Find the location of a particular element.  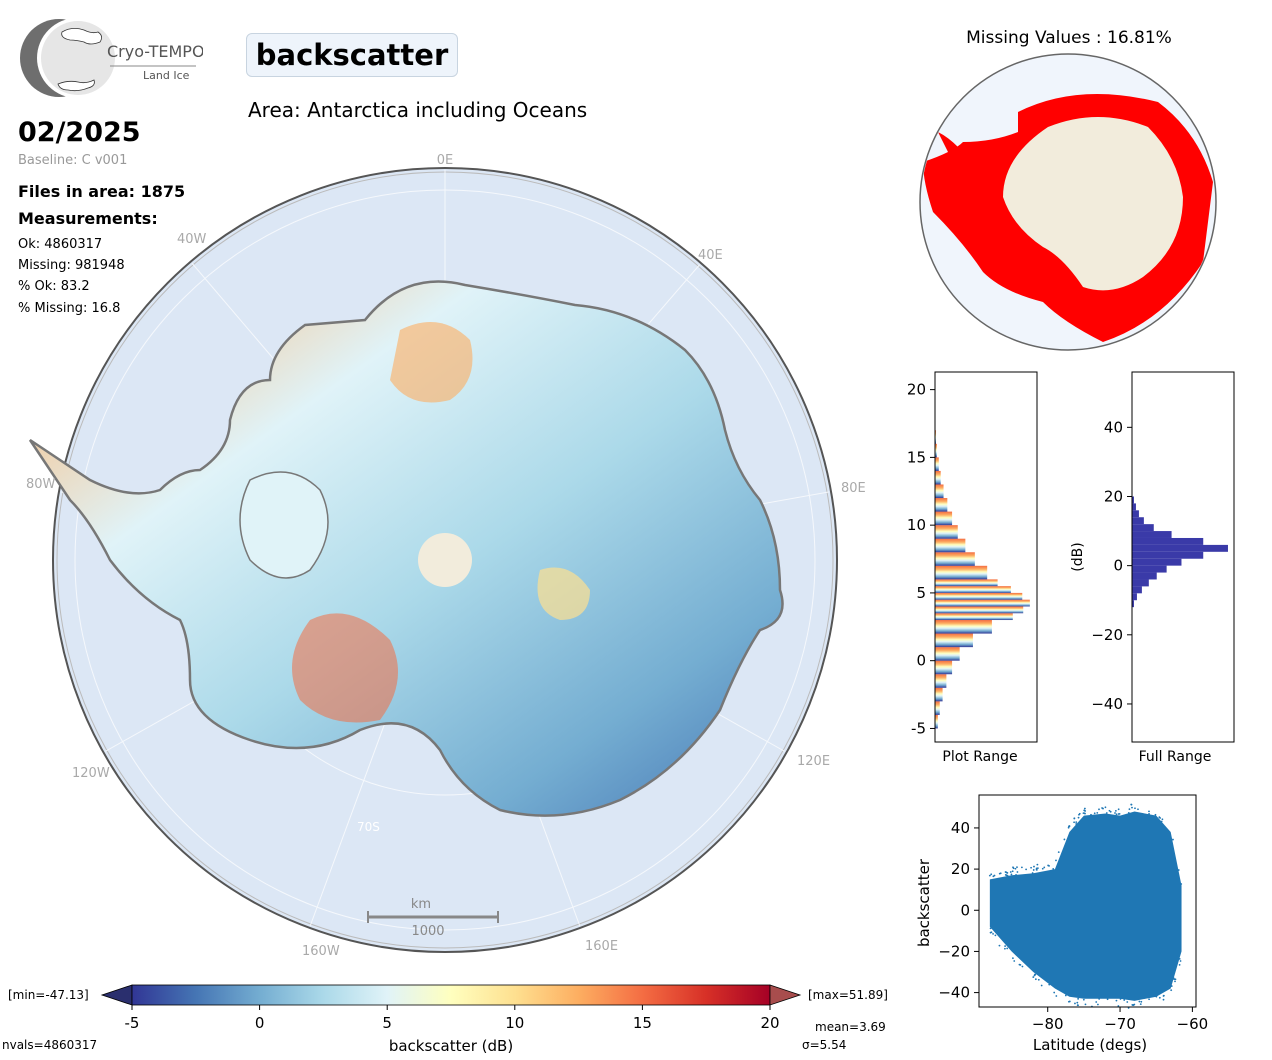

plot-range-tick-label: 0 is located at coordinates (921, 661).